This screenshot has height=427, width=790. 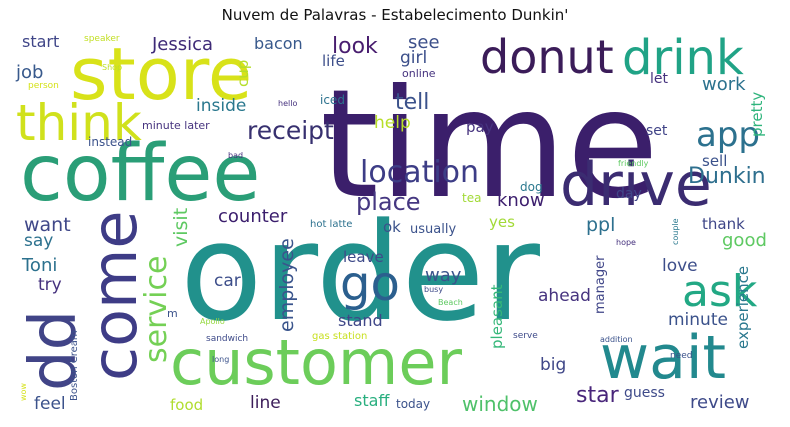 What do you see at coordinates (253, 216) in the screenshot?
I see `word-counter: counter` at bounding box center [253, 216].